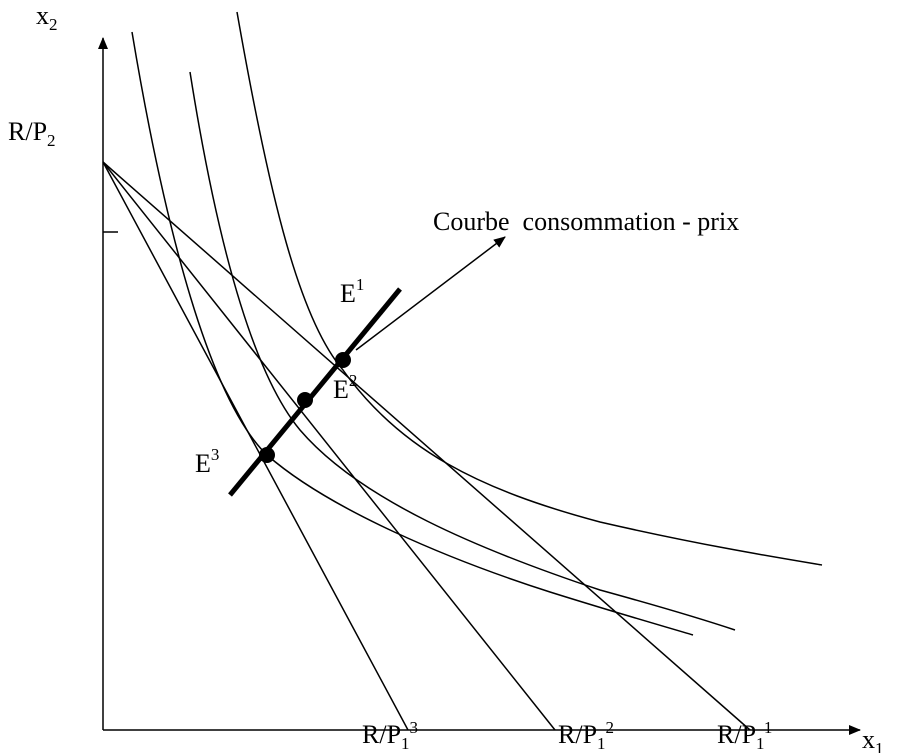  What do you see at coordinates (352, 291) in the screenshot?
I see `point-label: E1` at bounding box center [352, 291].